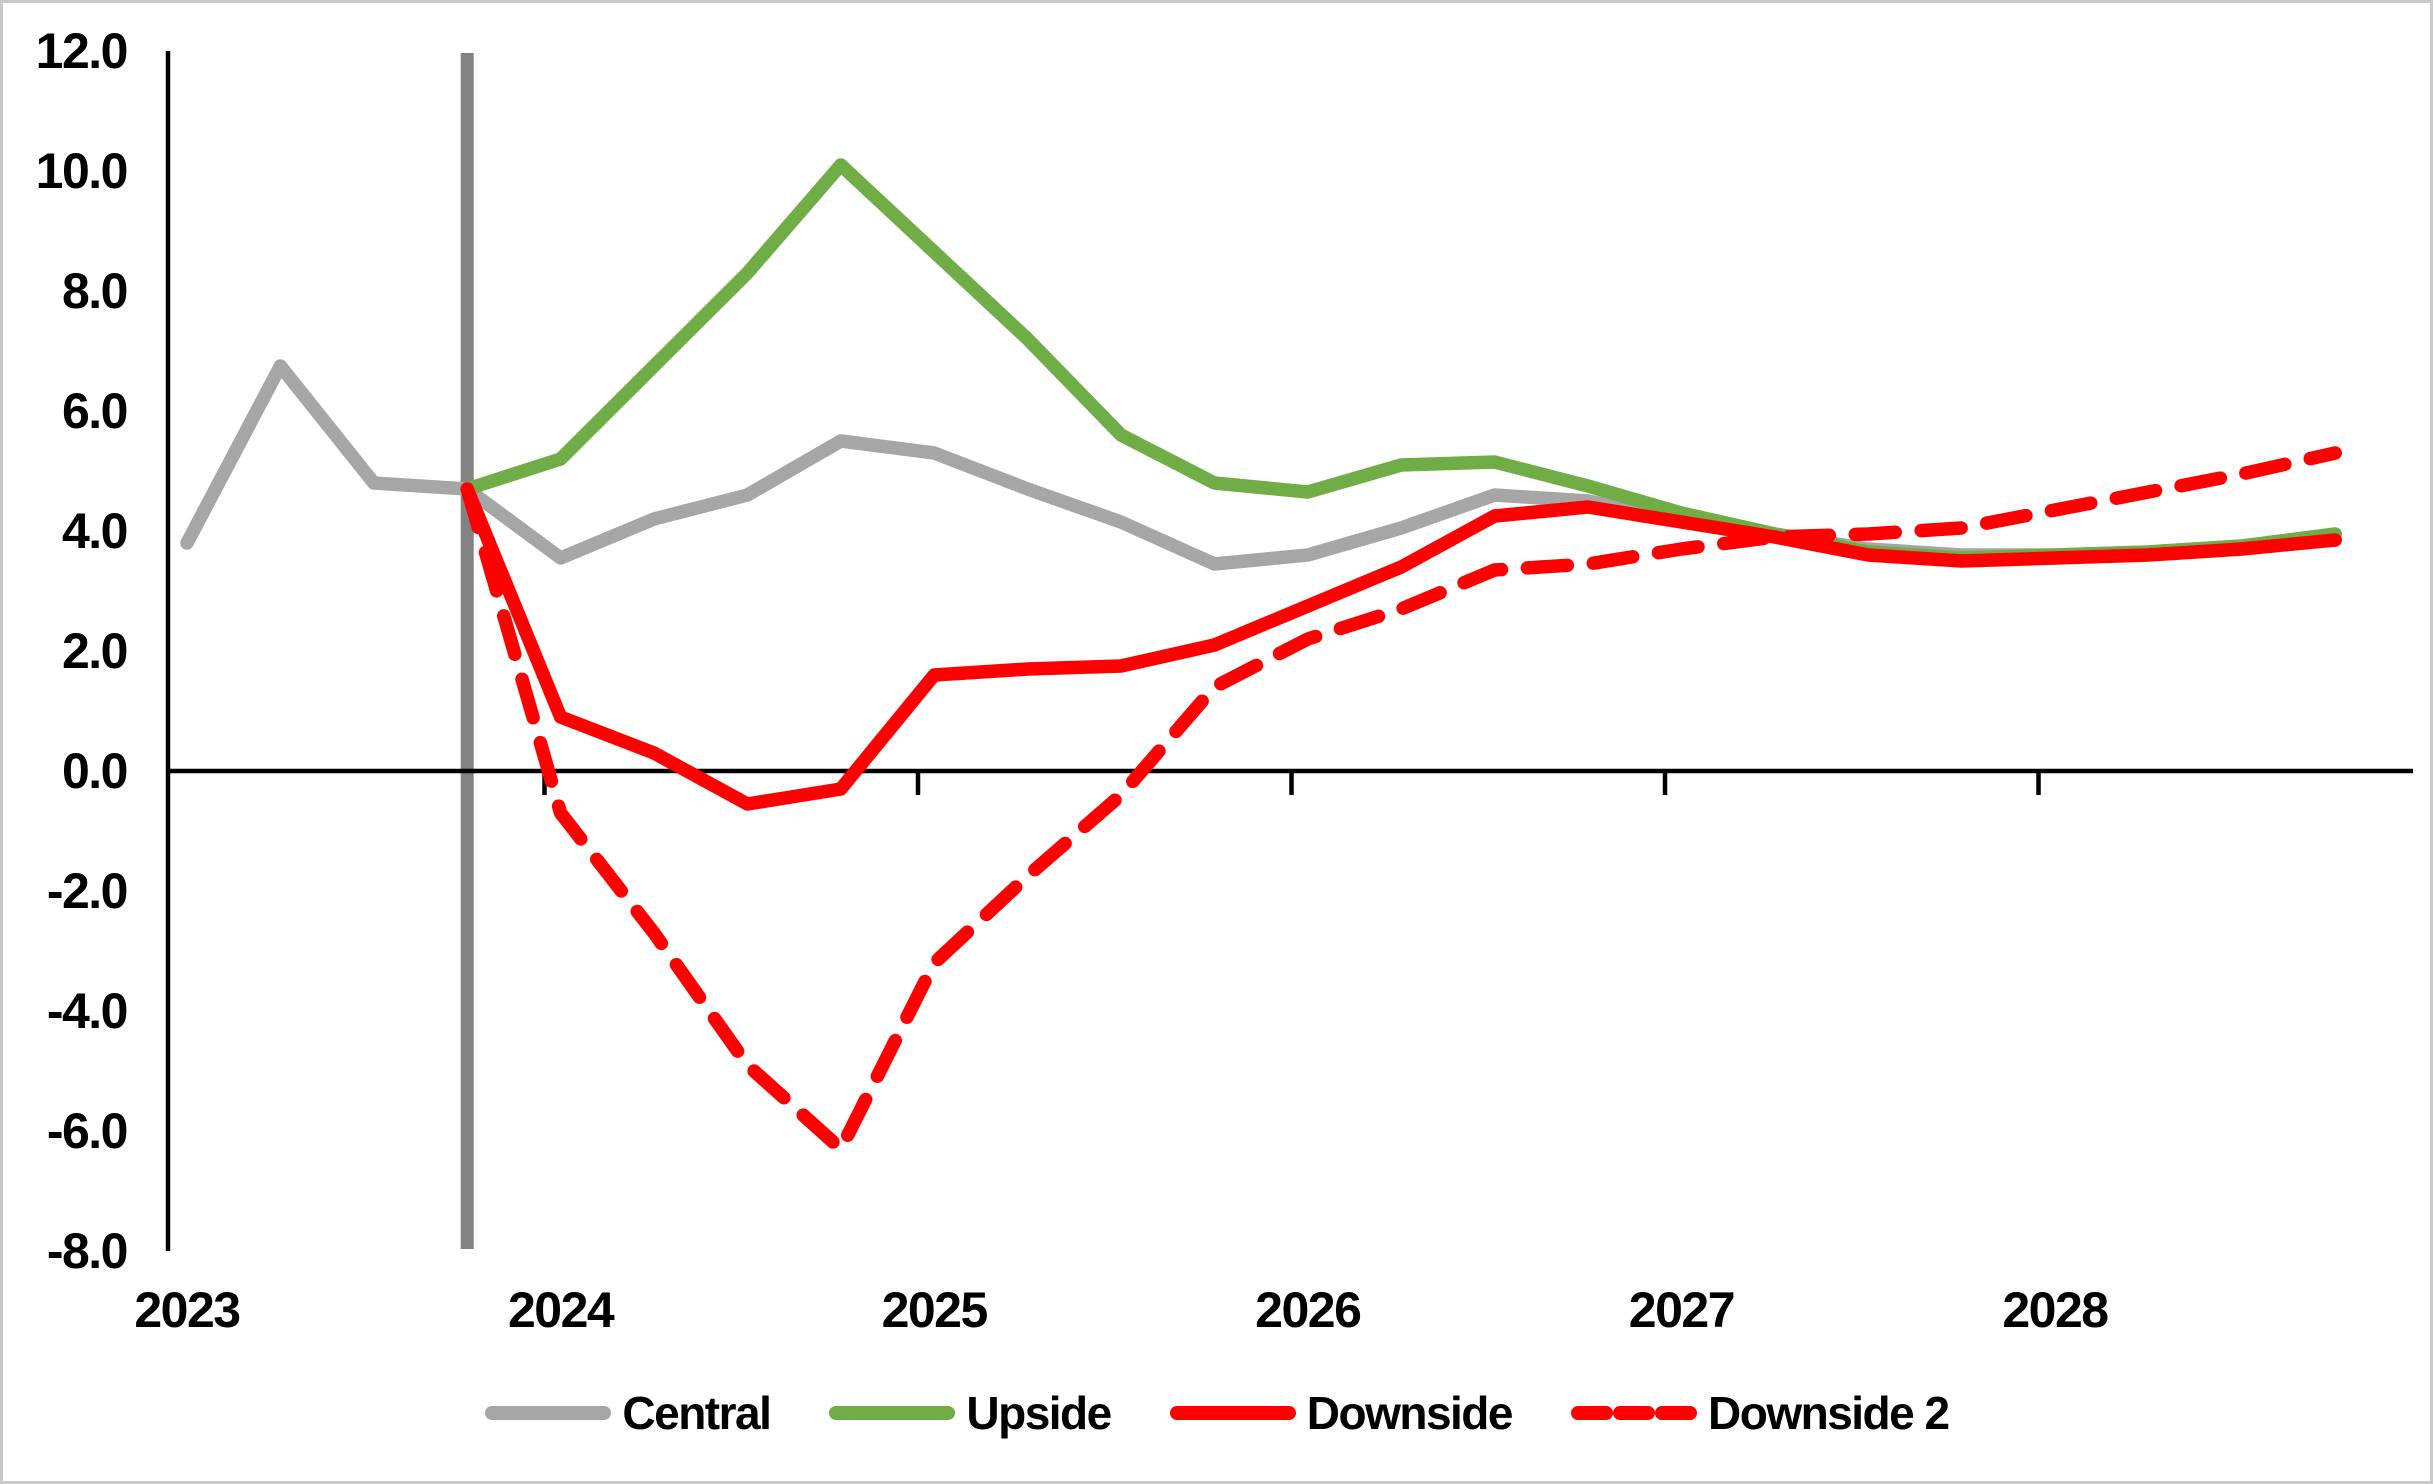 This screenshot has height=1484, width=2433. I want to click on legend-item-downside-2: Downside 2, so click(1760, 1413).